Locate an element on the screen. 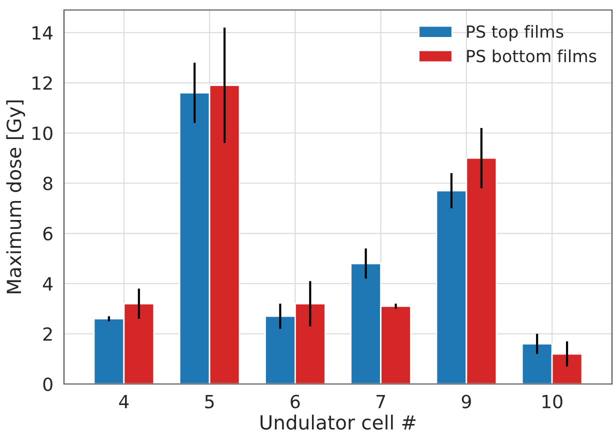 This screenshot has width=615, height=436. x-axis-title: Undulator cell # is located at coordinates (338, 422).